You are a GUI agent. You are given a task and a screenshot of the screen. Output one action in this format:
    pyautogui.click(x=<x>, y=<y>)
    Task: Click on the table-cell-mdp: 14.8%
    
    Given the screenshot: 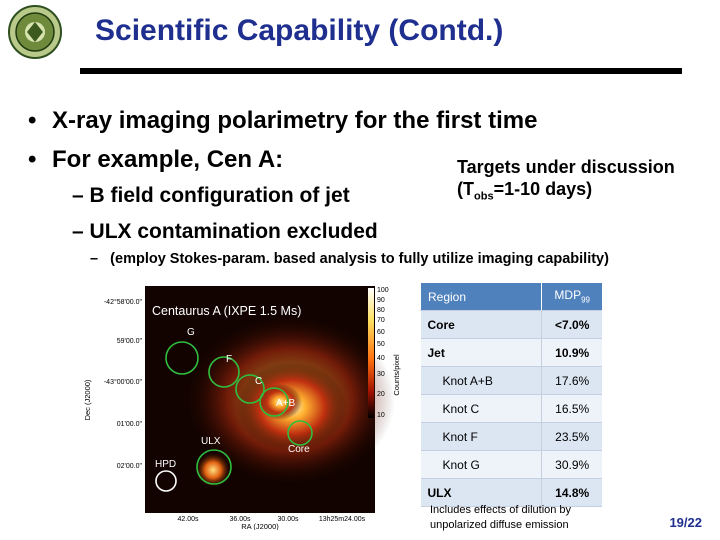 What is the action you would take?
    pyautogui.click(x=571, y=492)
    